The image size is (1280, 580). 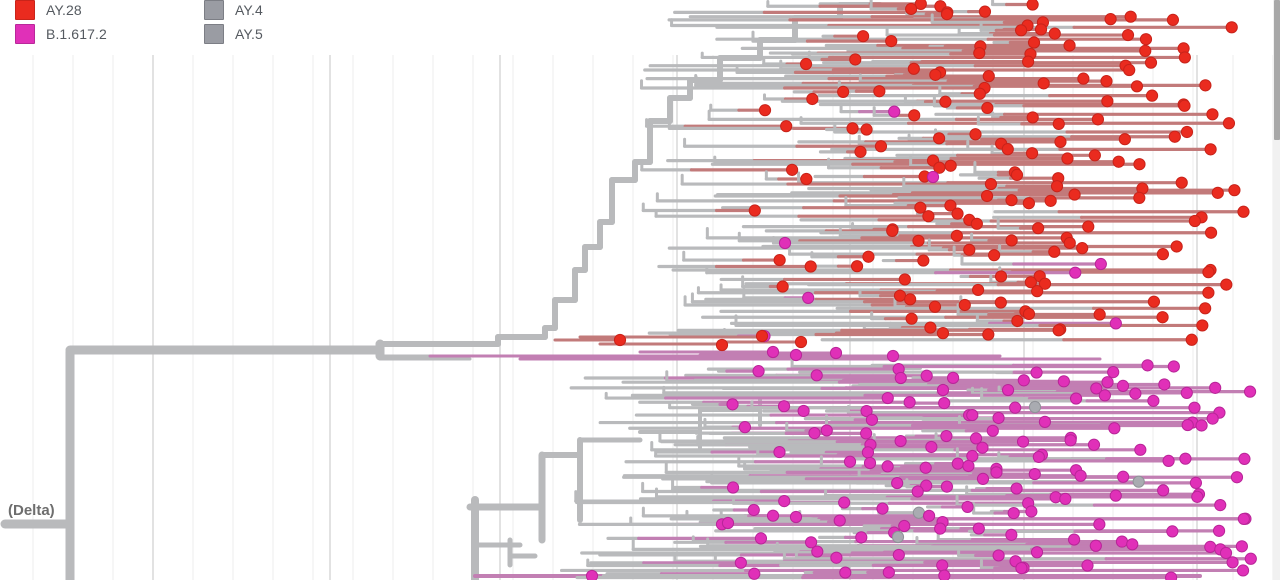 I want to click on legend-swatch-ay5, so click(x=214, y=34).